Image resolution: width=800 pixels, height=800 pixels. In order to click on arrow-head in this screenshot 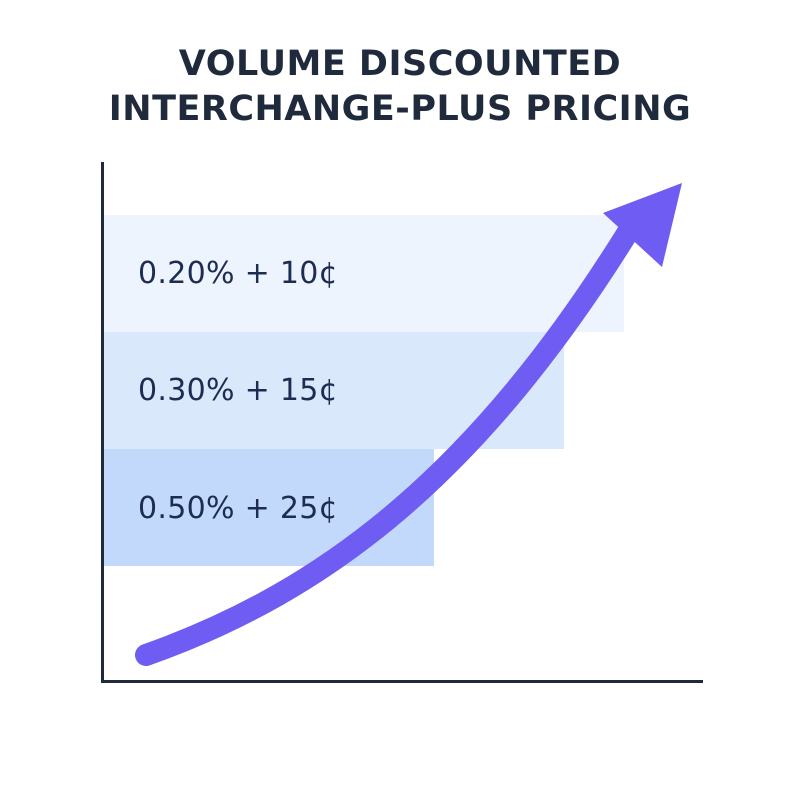, I will do `click(642, 225)`.